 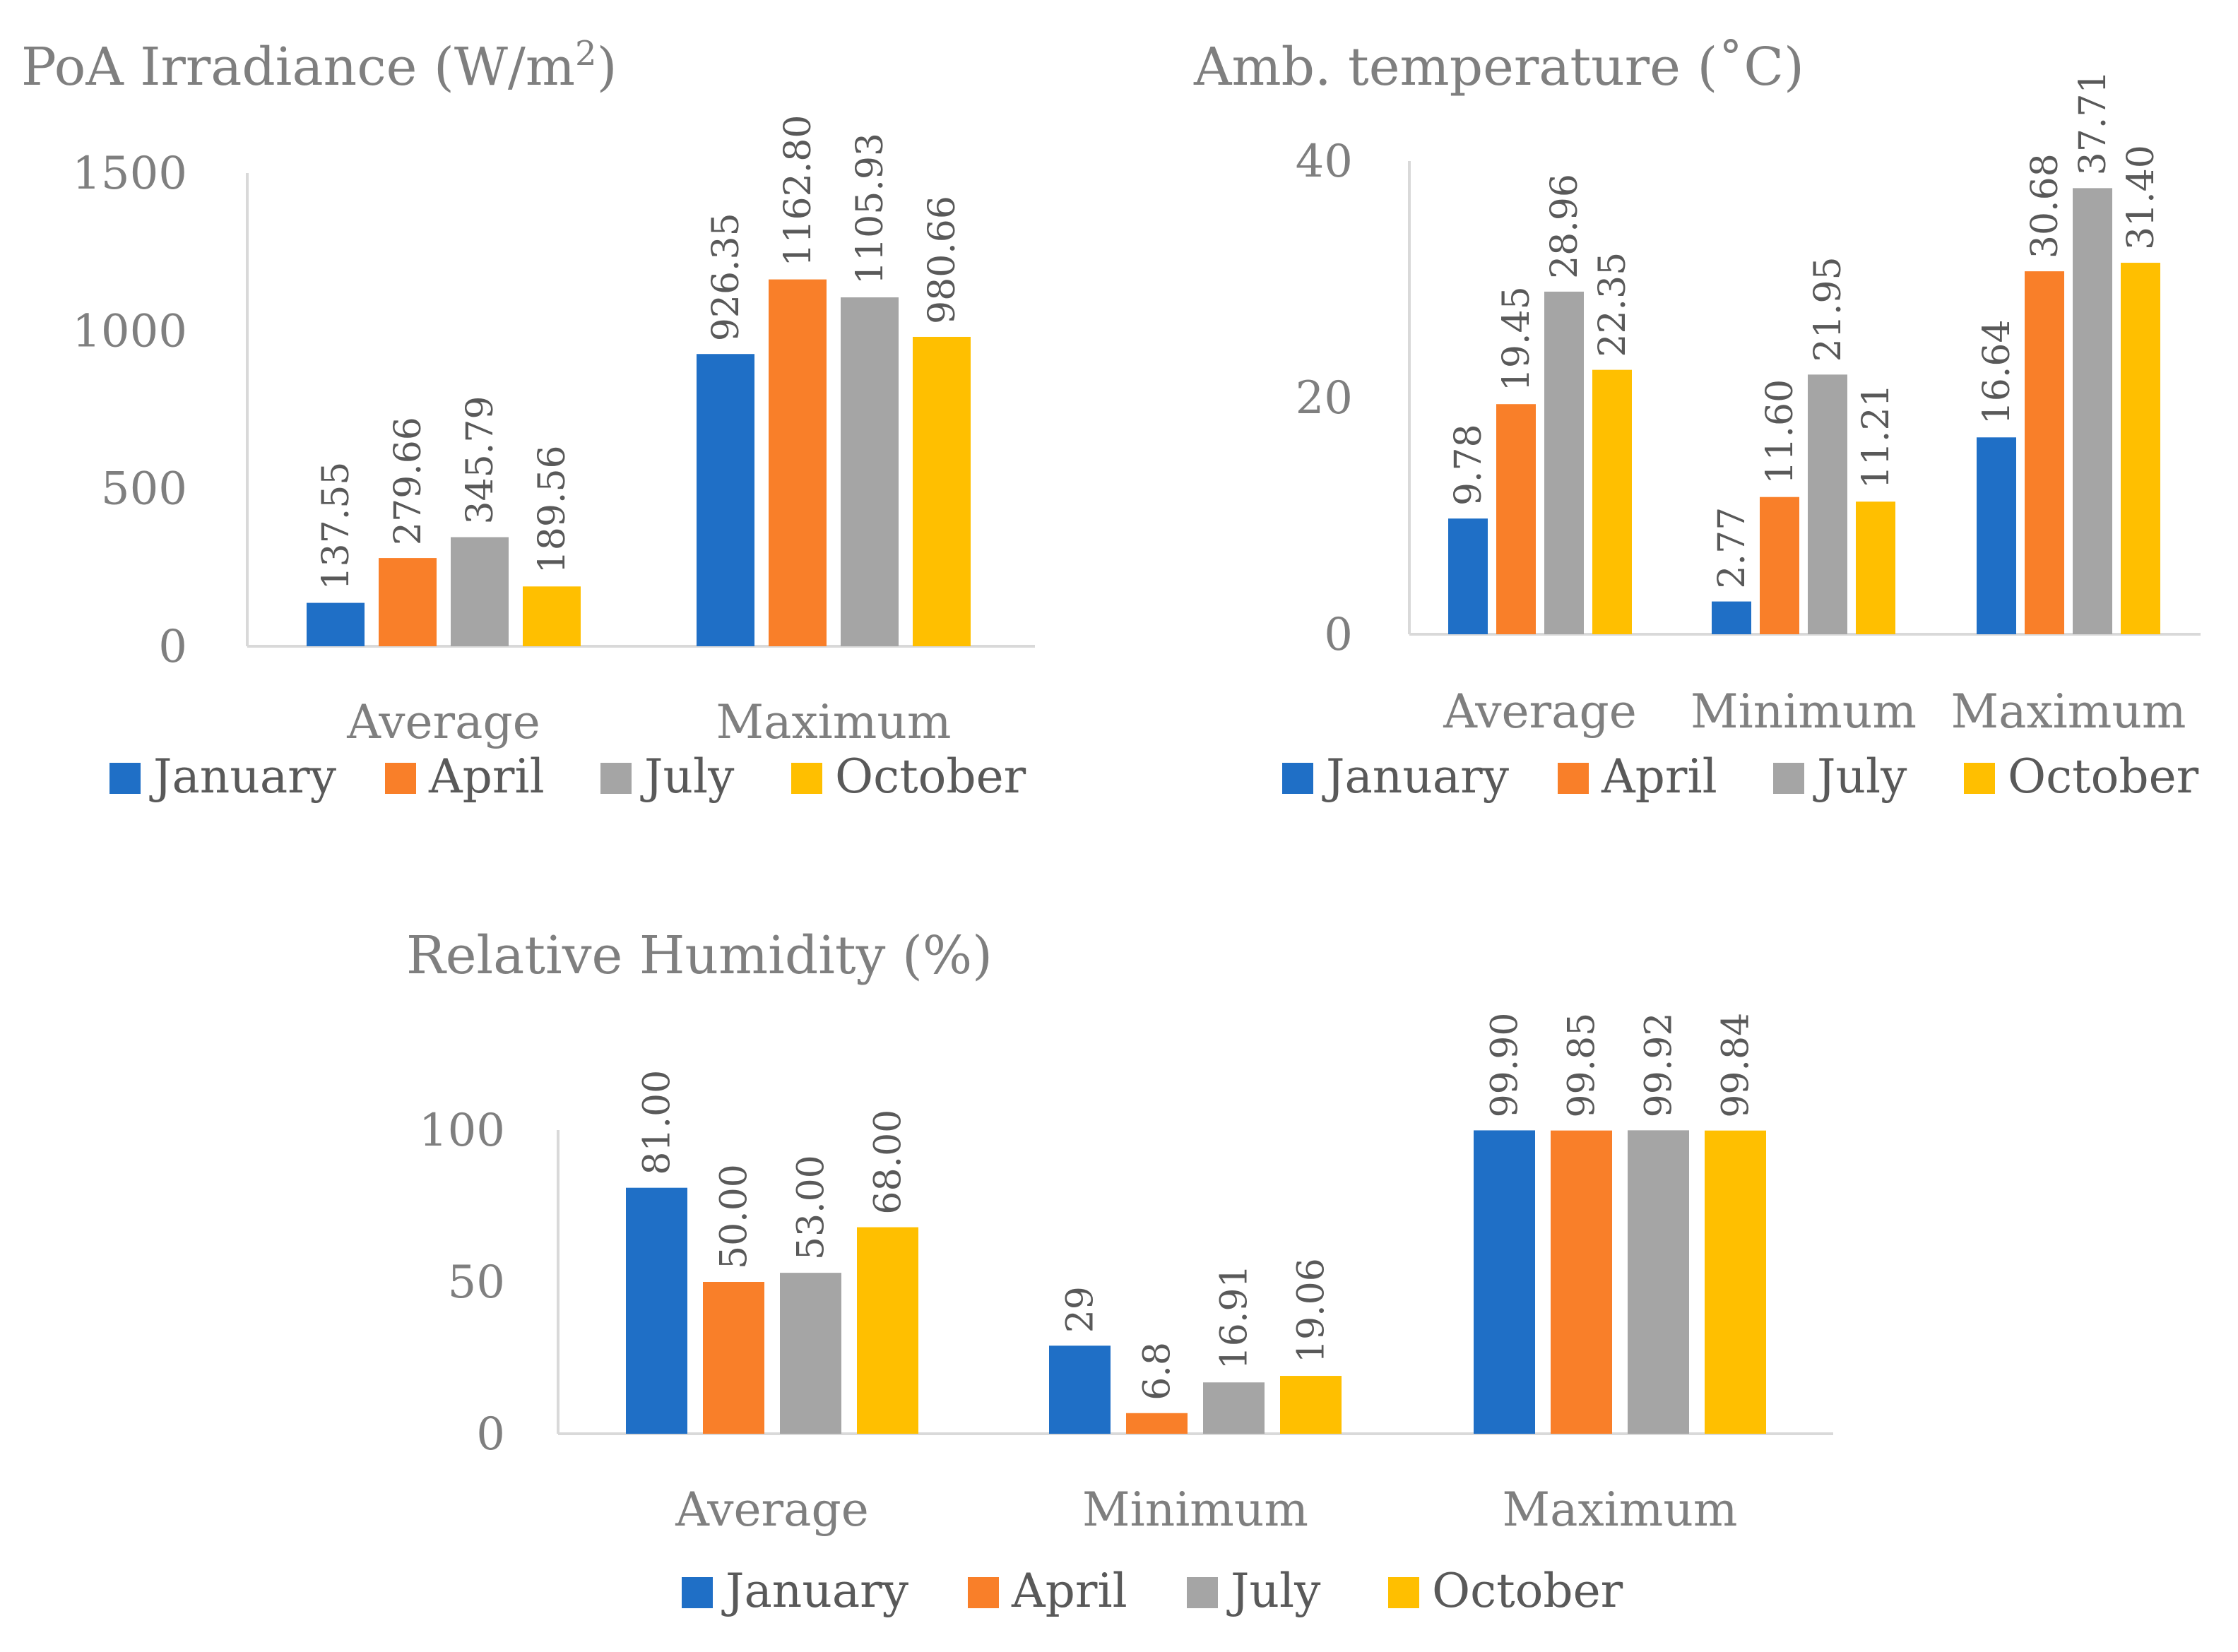 I want to click on data-label: 99.85, so click(x=1582, y=1065).